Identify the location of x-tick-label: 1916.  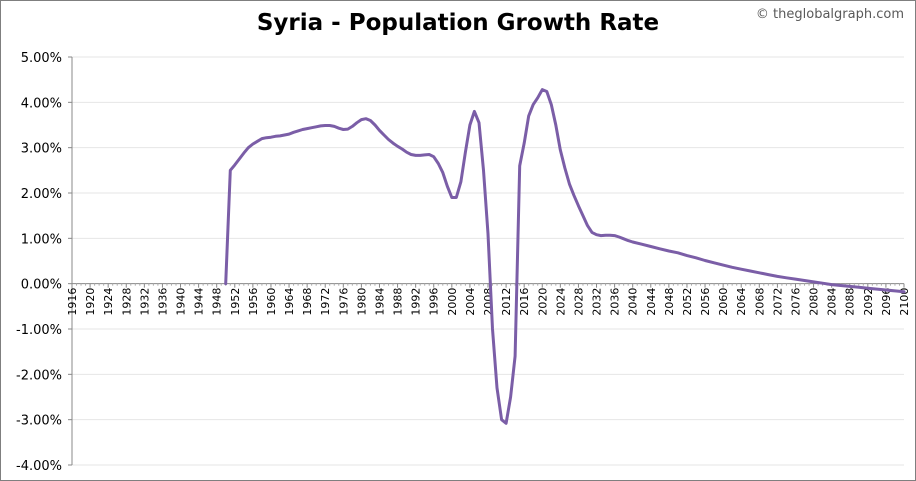
(72, 302).